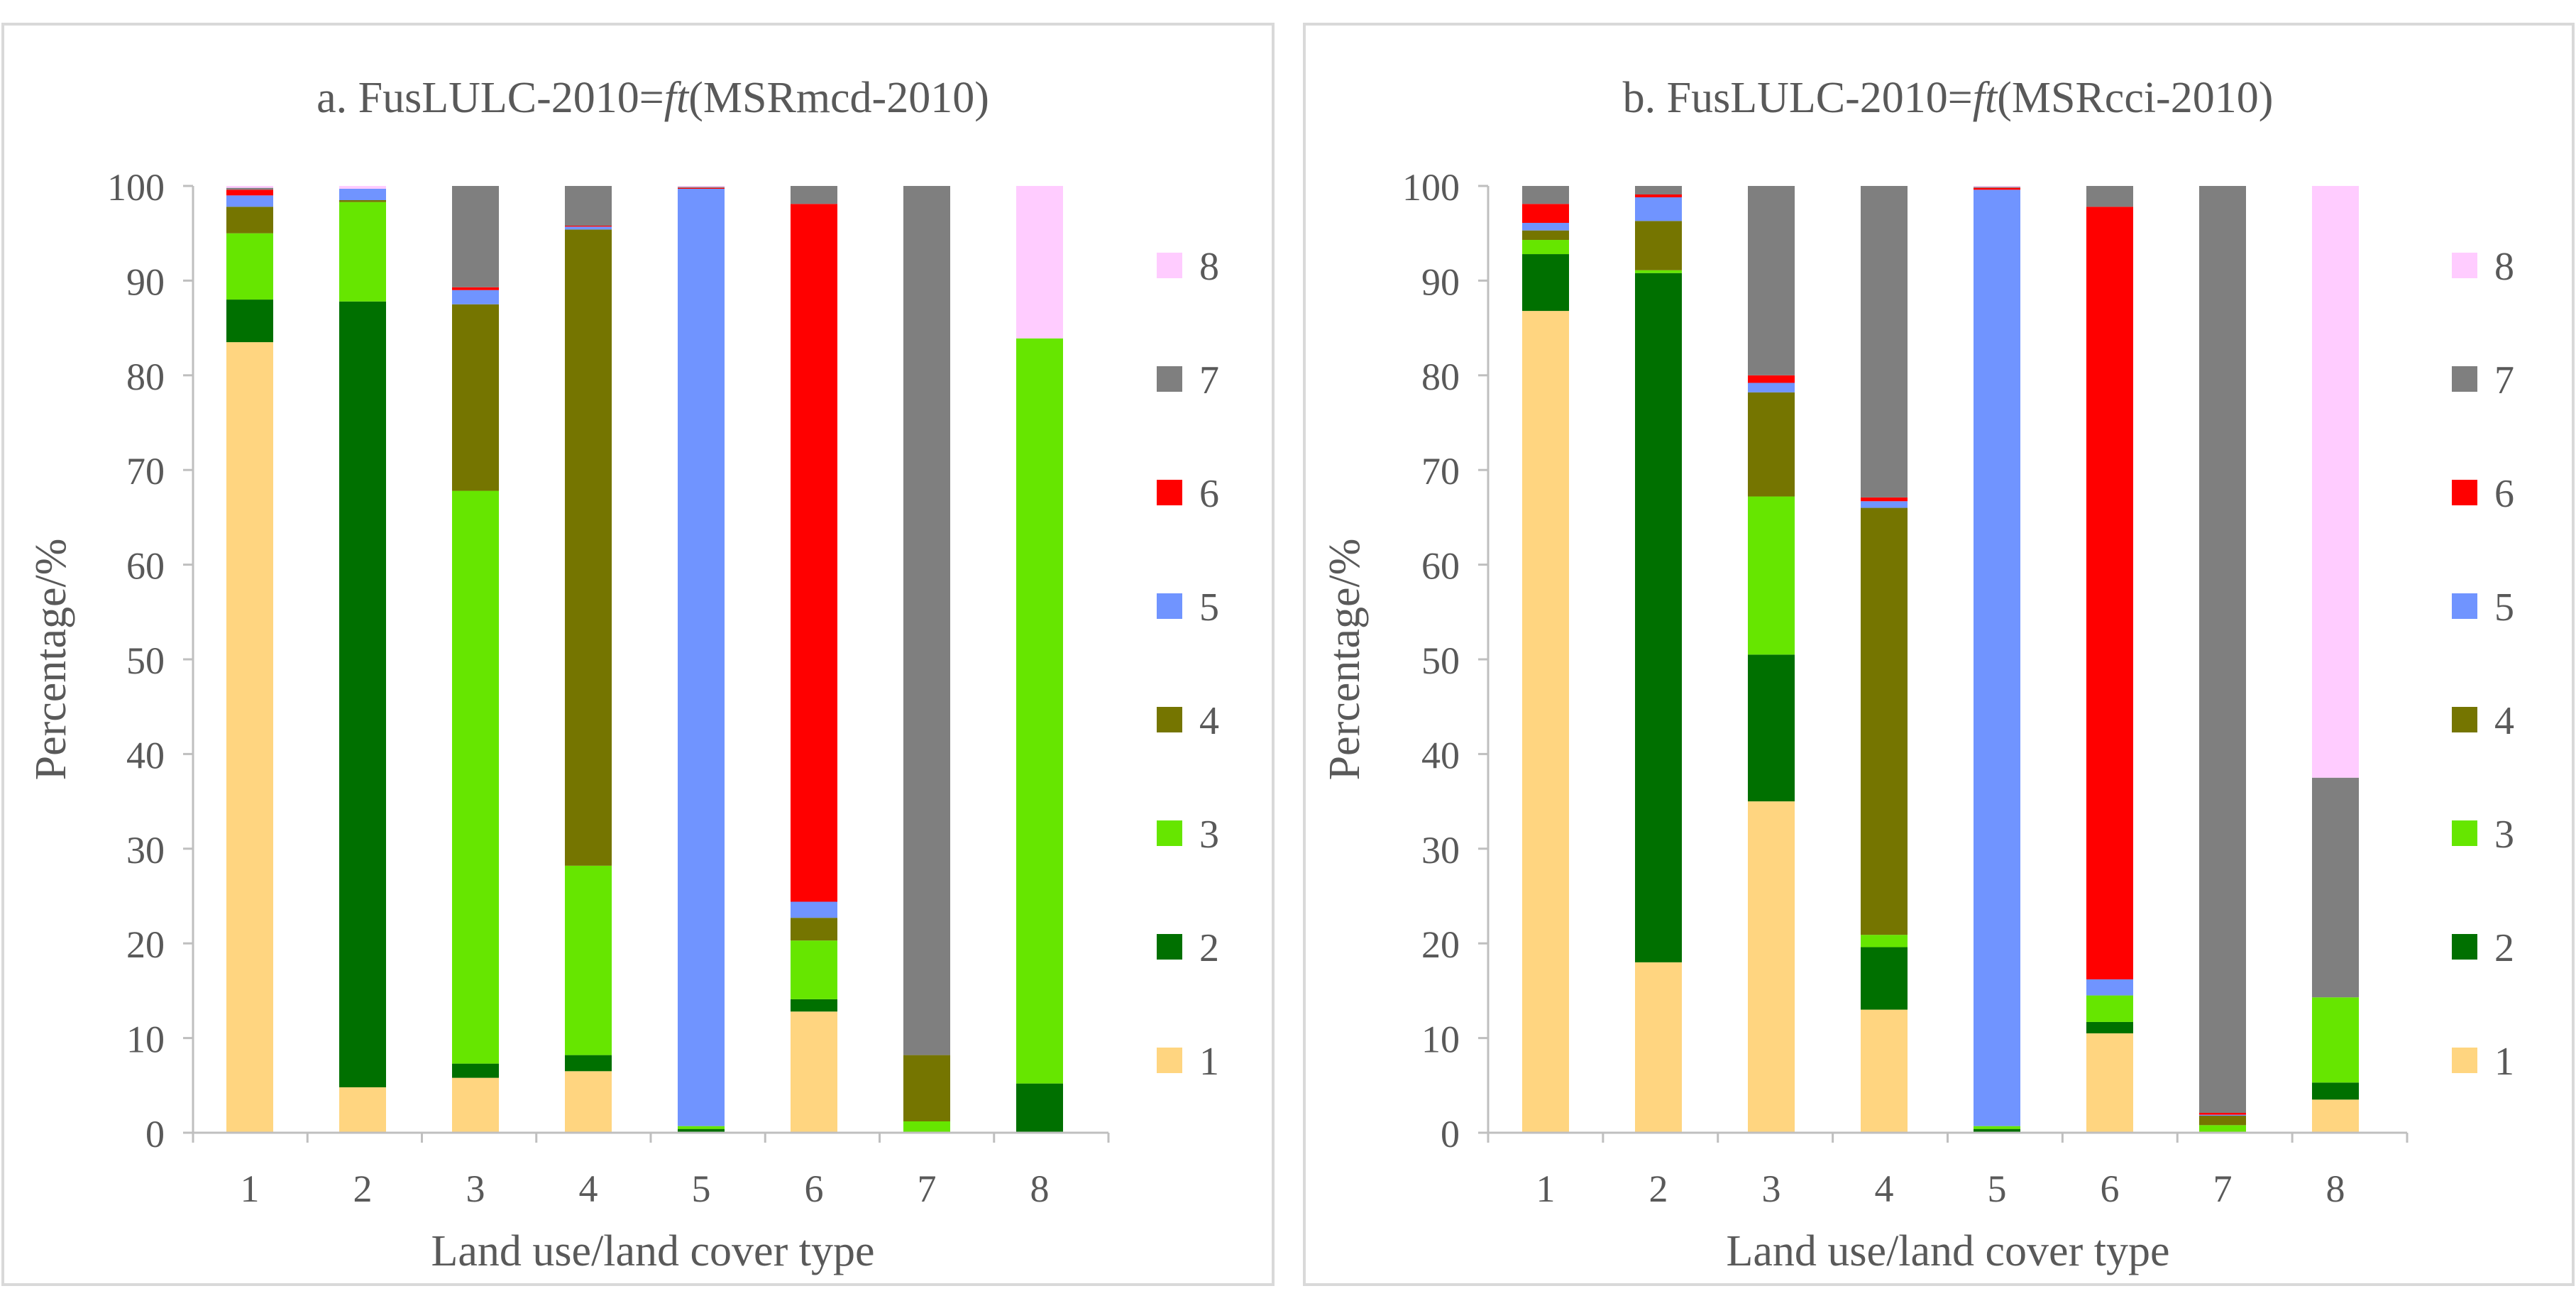 This screenshot has width=2576, height=1313. What do you see at coordinates (1771, 387) in the screenshot?
I see `bar-segment-cat3-series5` at bounding box center [1771, 387].